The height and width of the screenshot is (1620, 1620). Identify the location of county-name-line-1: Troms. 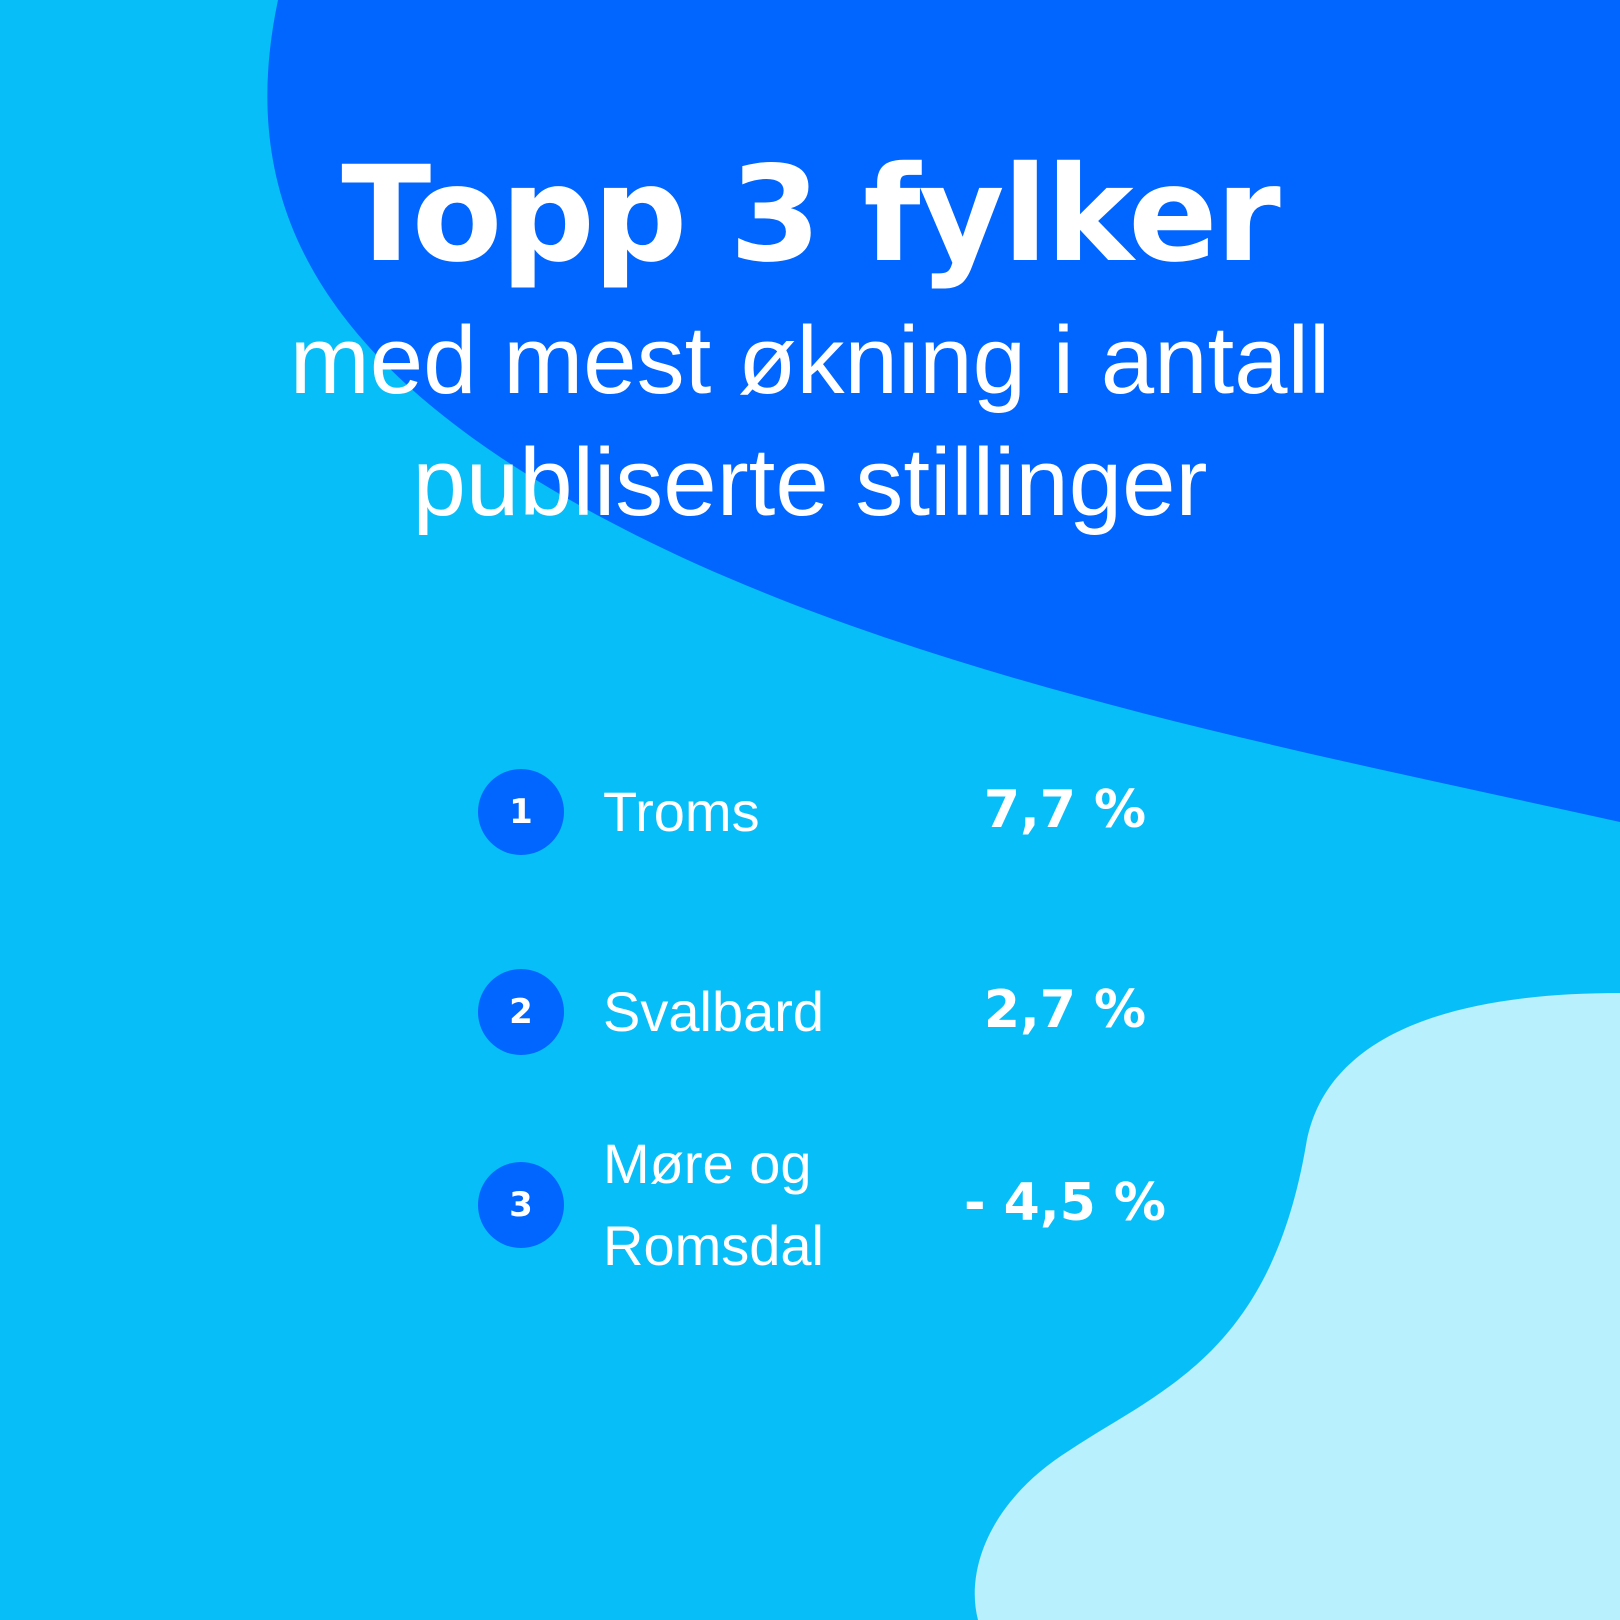
(681, 811).